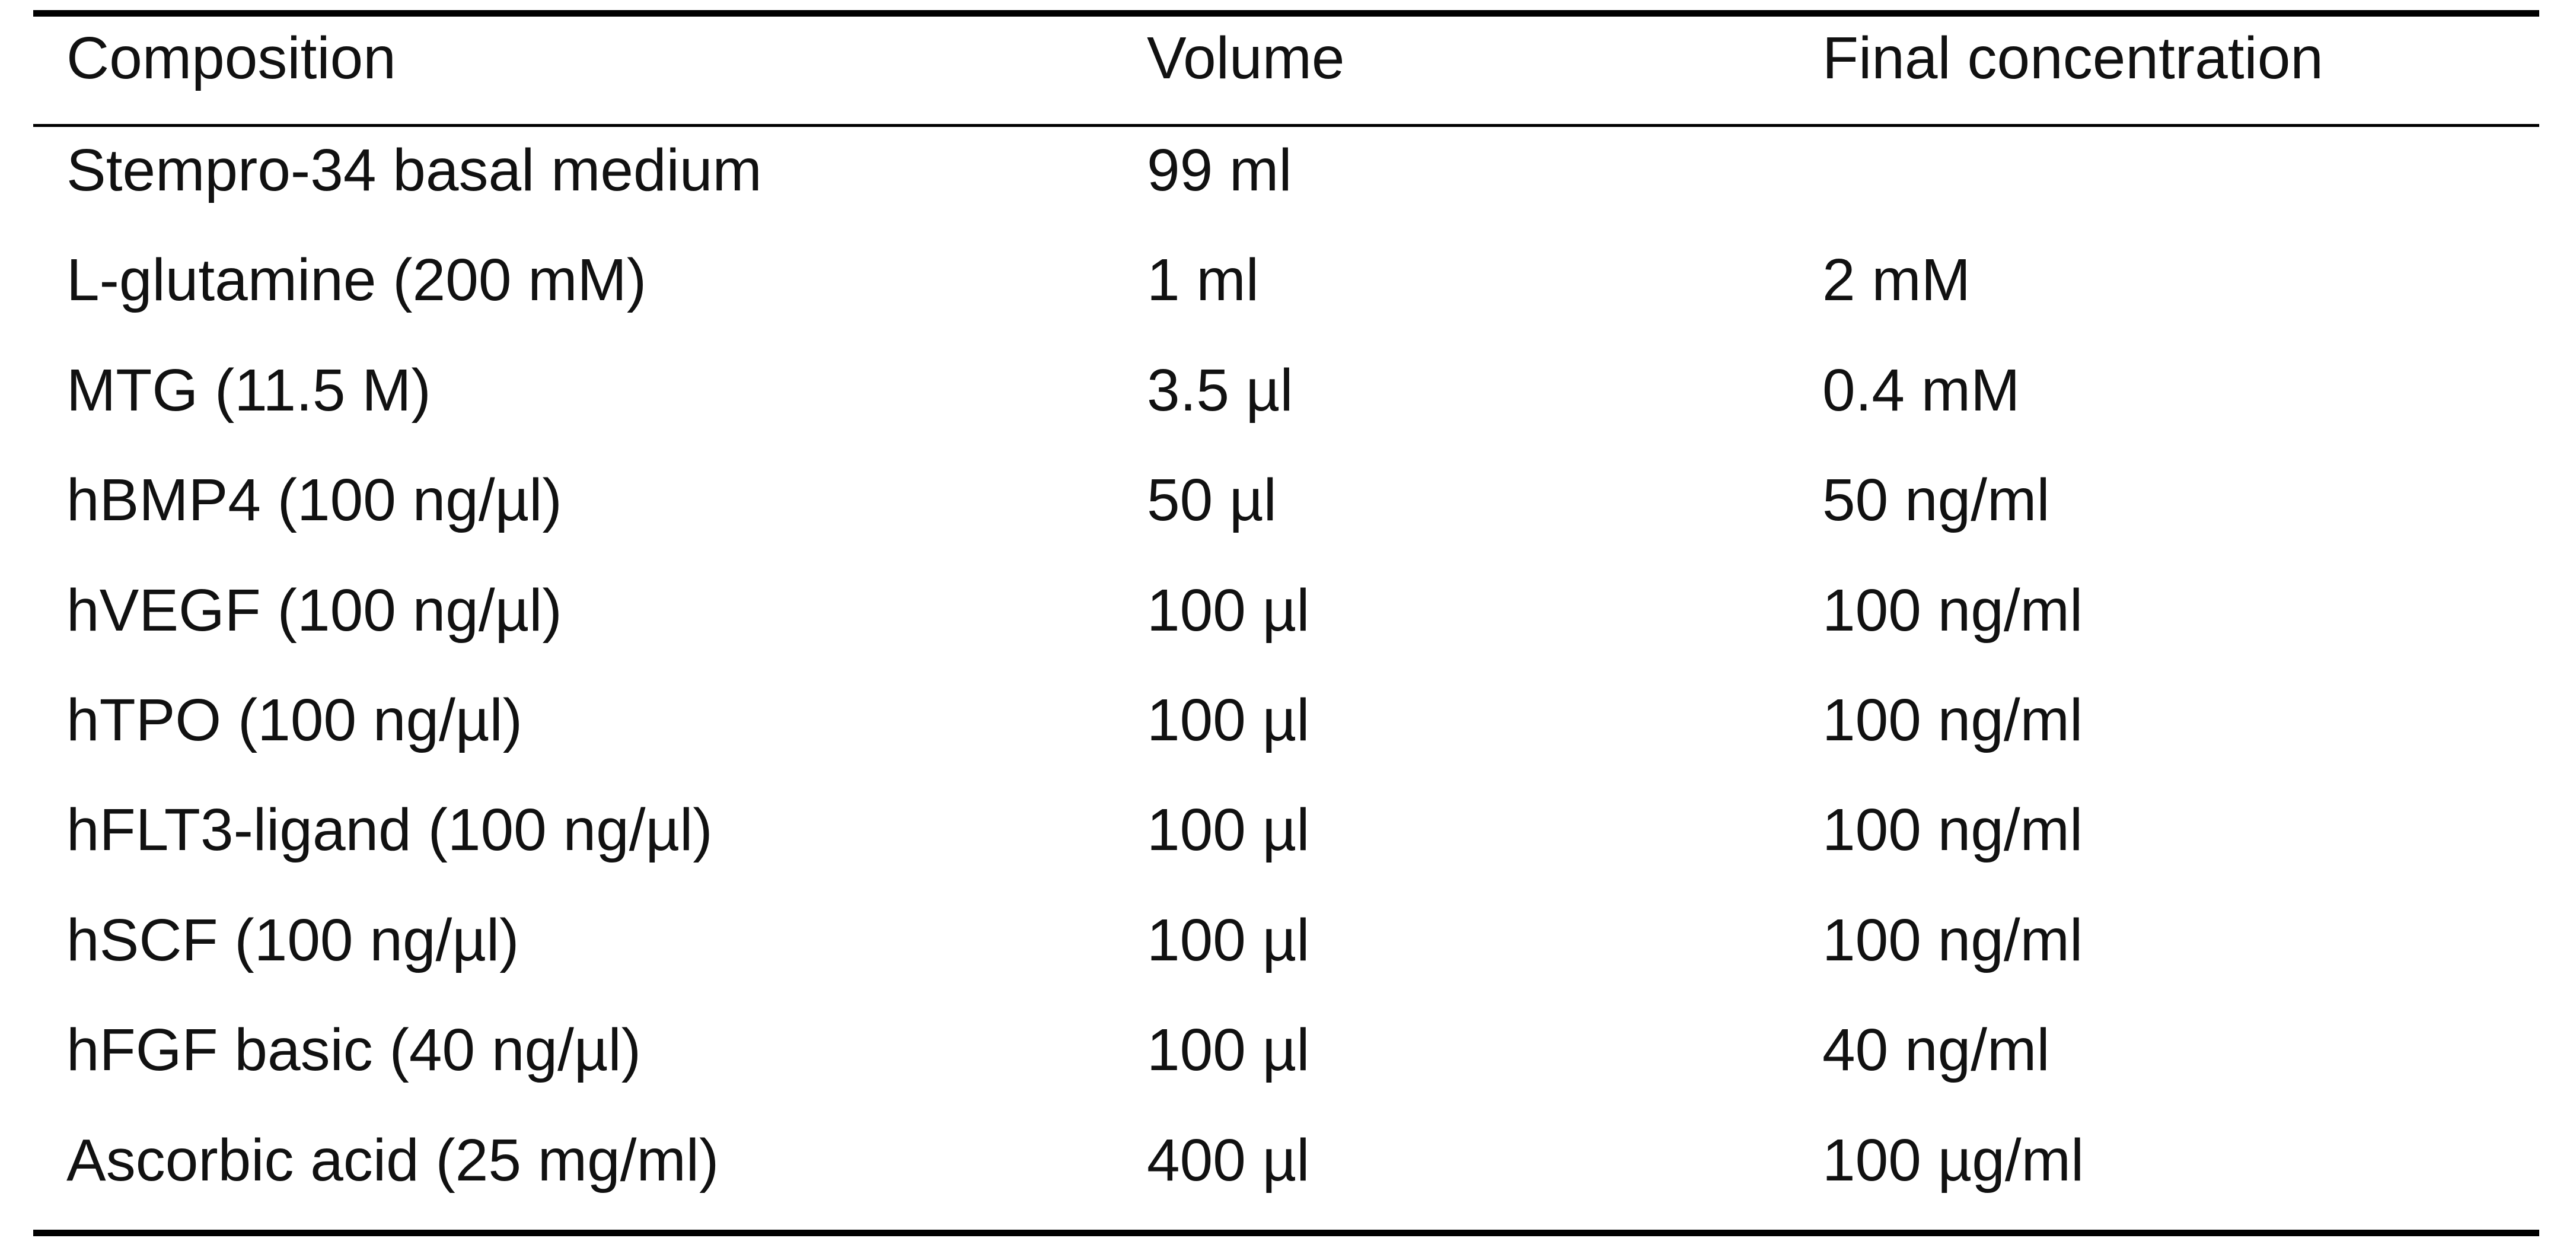 The height and width of the screenshot is (1238, 2576). Describe the element at coordinates (1220, 391) in the screenshot. I see `table-cell: 3.5 µl` at that location.